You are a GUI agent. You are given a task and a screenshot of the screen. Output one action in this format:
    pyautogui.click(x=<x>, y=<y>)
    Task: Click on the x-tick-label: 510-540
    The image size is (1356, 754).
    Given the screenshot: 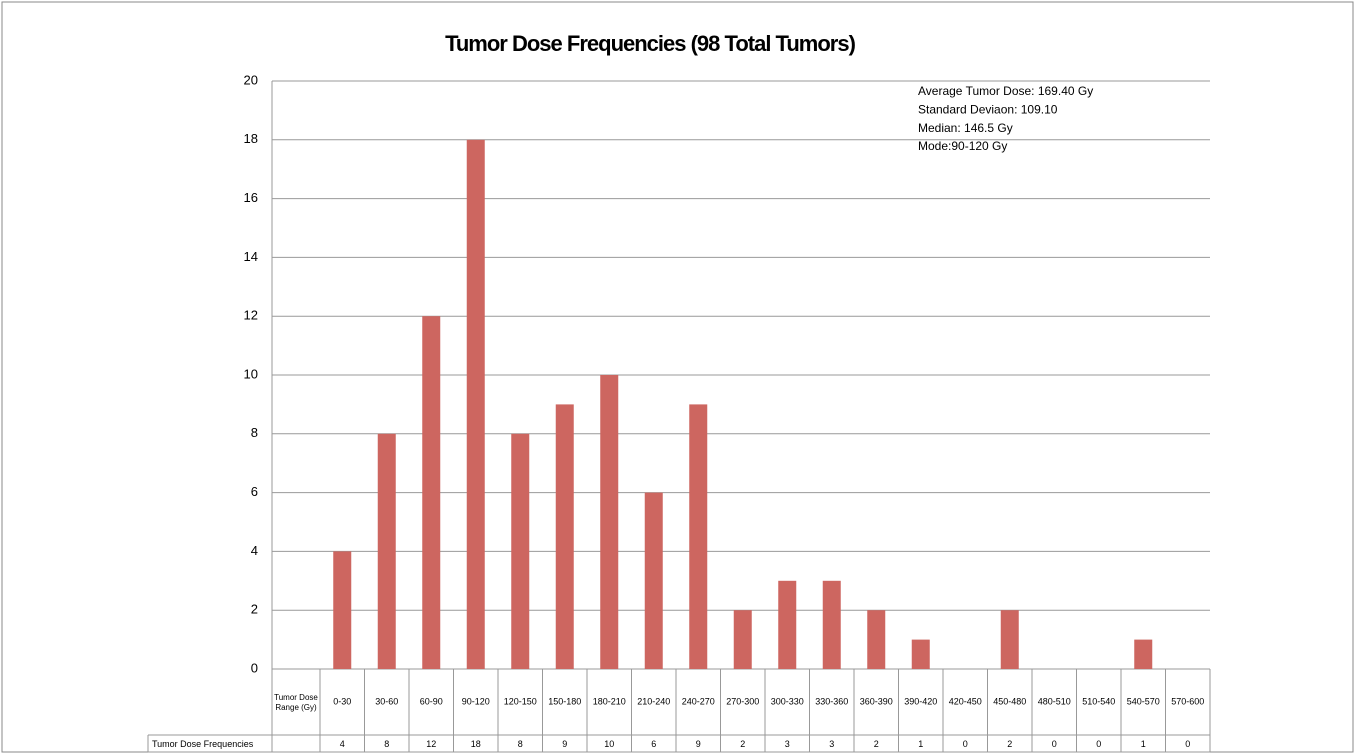 What is the action you would take?
    pyautogui.click(x=1098, y=701)
    